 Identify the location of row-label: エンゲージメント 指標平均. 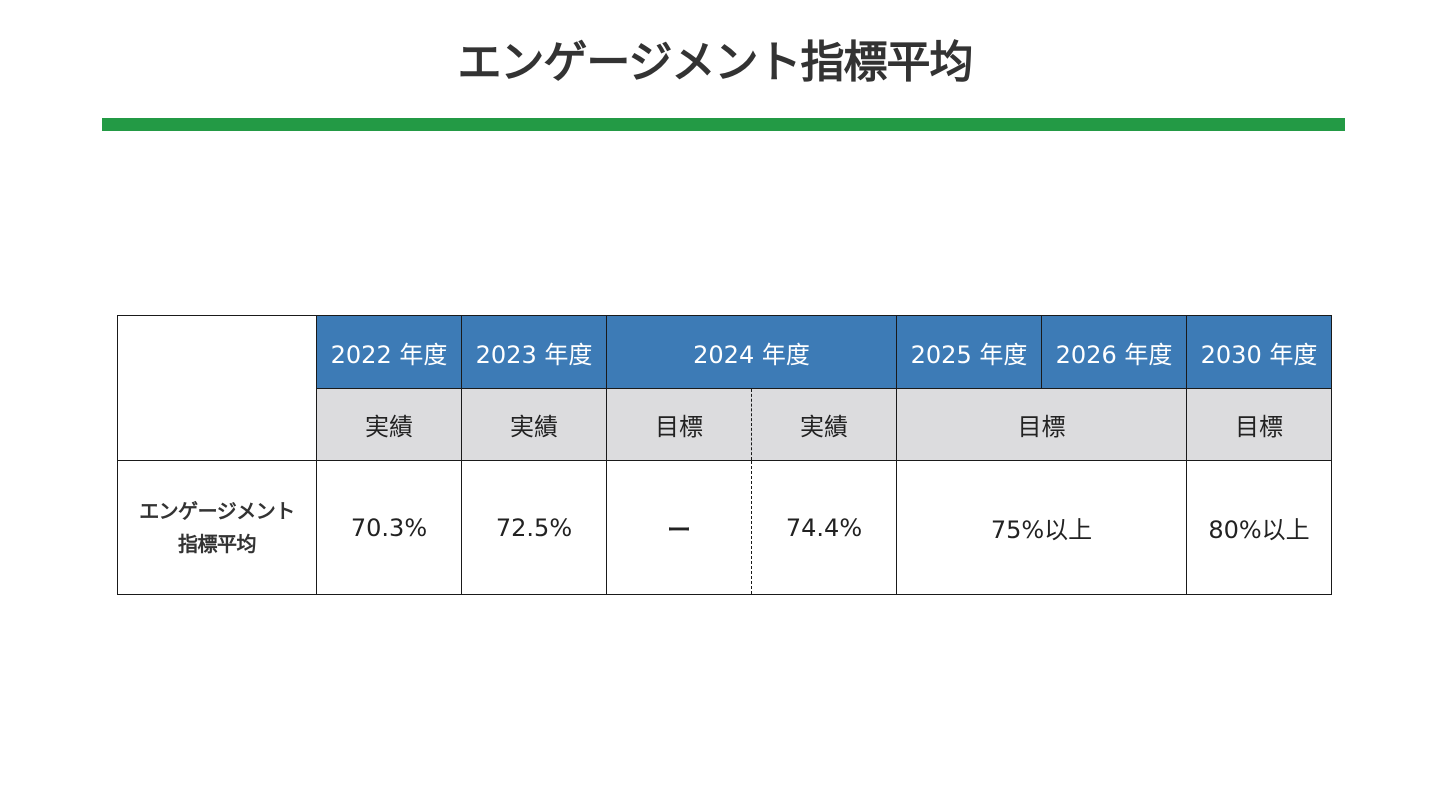
(217, 527).